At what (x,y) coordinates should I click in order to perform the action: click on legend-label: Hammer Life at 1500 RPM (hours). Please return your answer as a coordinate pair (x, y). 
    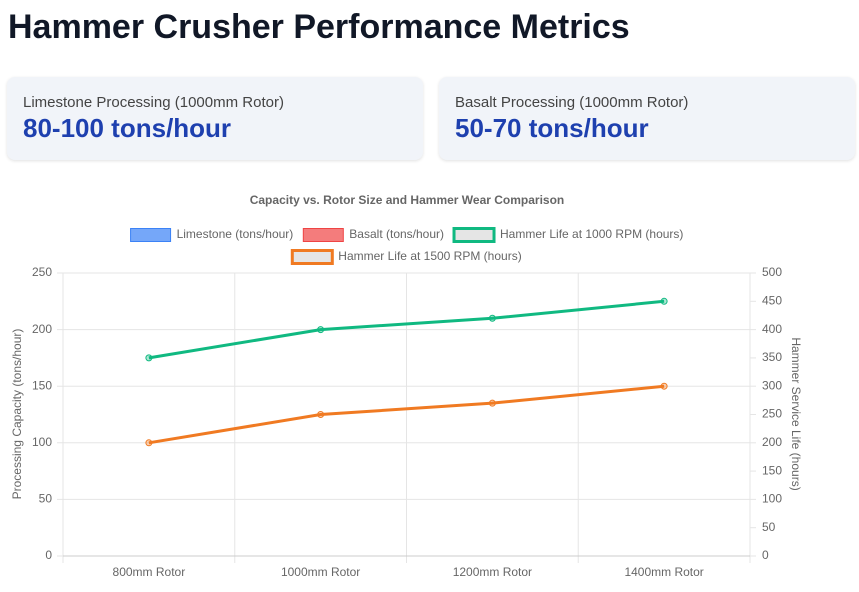
    Looking at the image, I should click on (429, 256).